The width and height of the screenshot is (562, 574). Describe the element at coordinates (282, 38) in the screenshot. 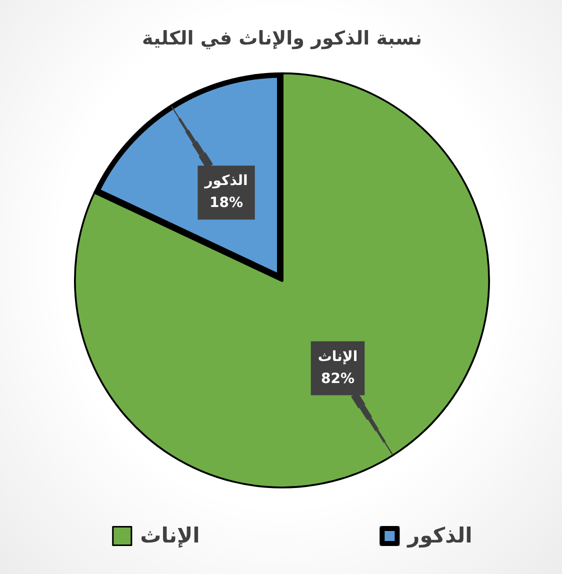

I see `chart-title: نسبة الذكور والإناث في الكلية` at that location.